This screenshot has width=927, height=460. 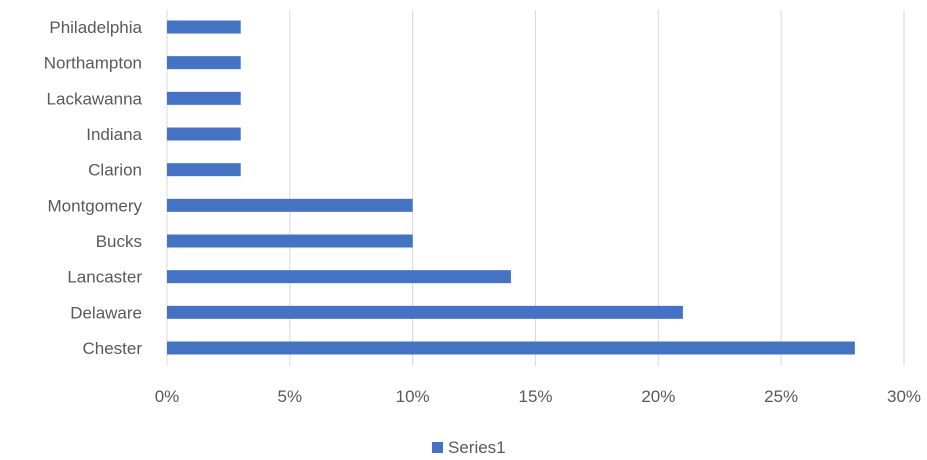 What do you see at coordinates (511, 348) in the screenshot?
I see `bar-chester` at bounding box center [511, 348].